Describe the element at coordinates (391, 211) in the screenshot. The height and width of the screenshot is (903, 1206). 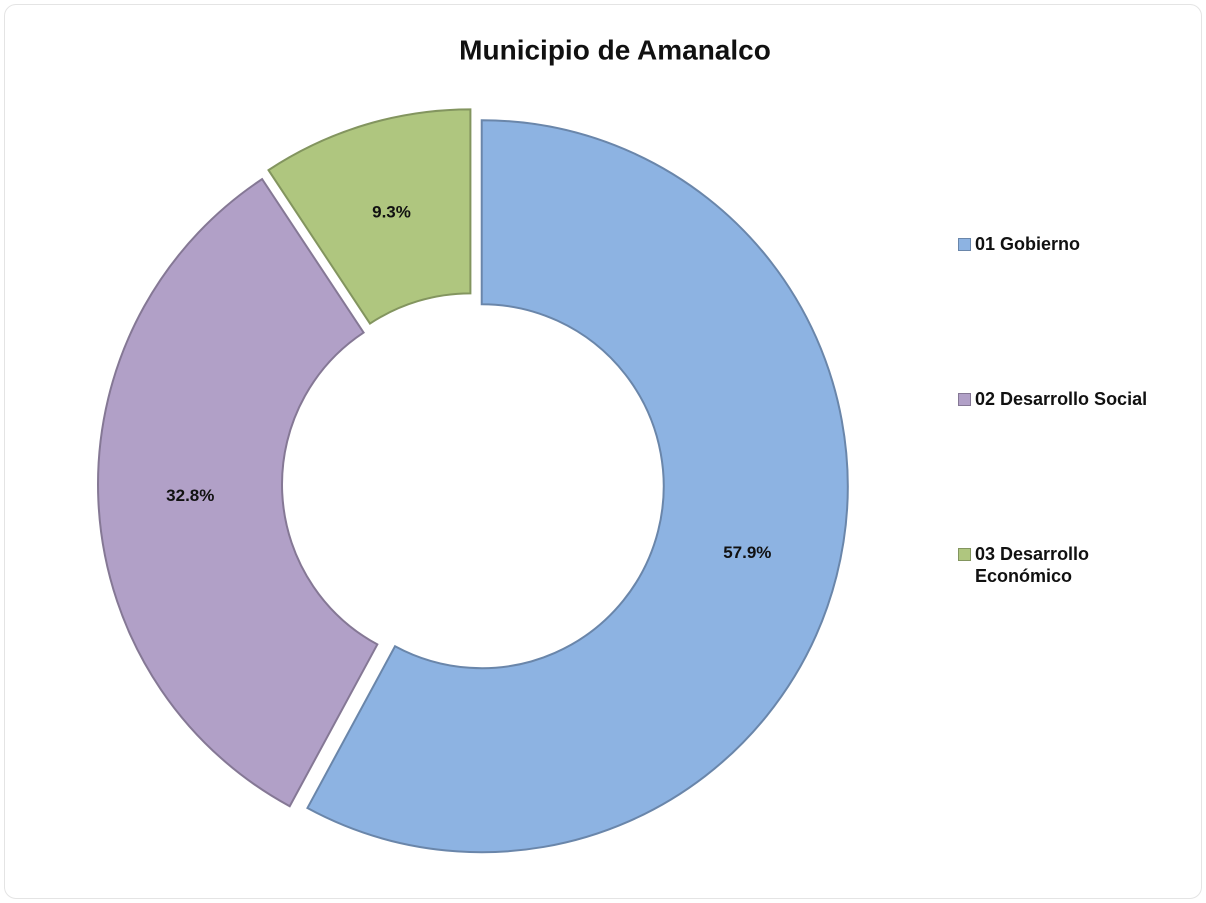
I see `data-label: 9.3%` at that location.